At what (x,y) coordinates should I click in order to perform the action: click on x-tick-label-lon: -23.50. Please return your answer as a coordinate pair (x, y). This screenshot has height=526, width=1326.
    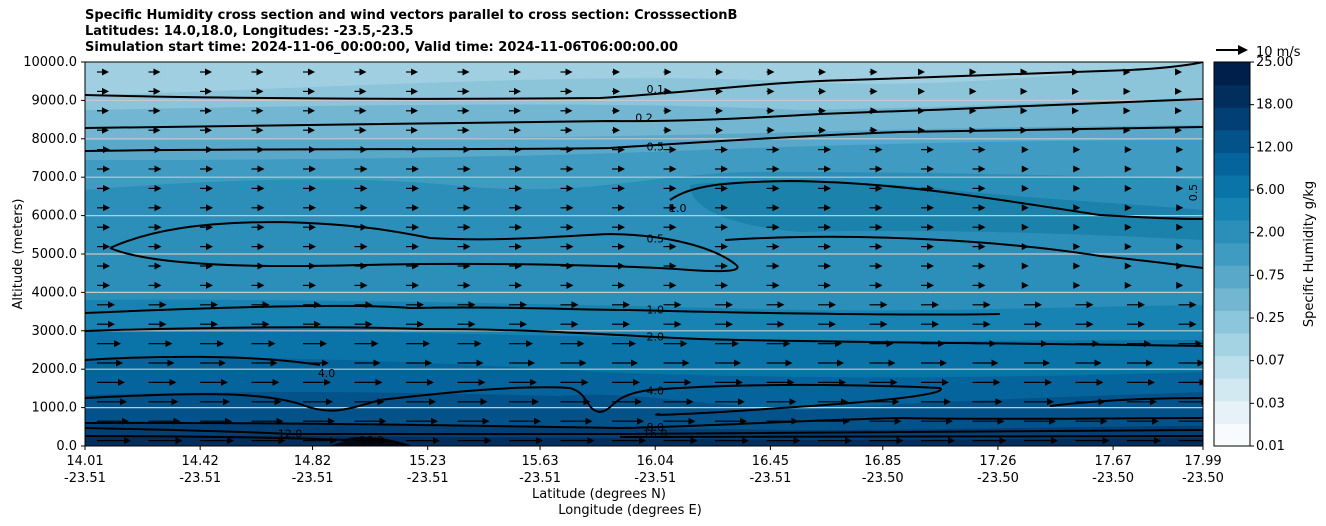
    Looking at the image, I should click on (1113, 478).